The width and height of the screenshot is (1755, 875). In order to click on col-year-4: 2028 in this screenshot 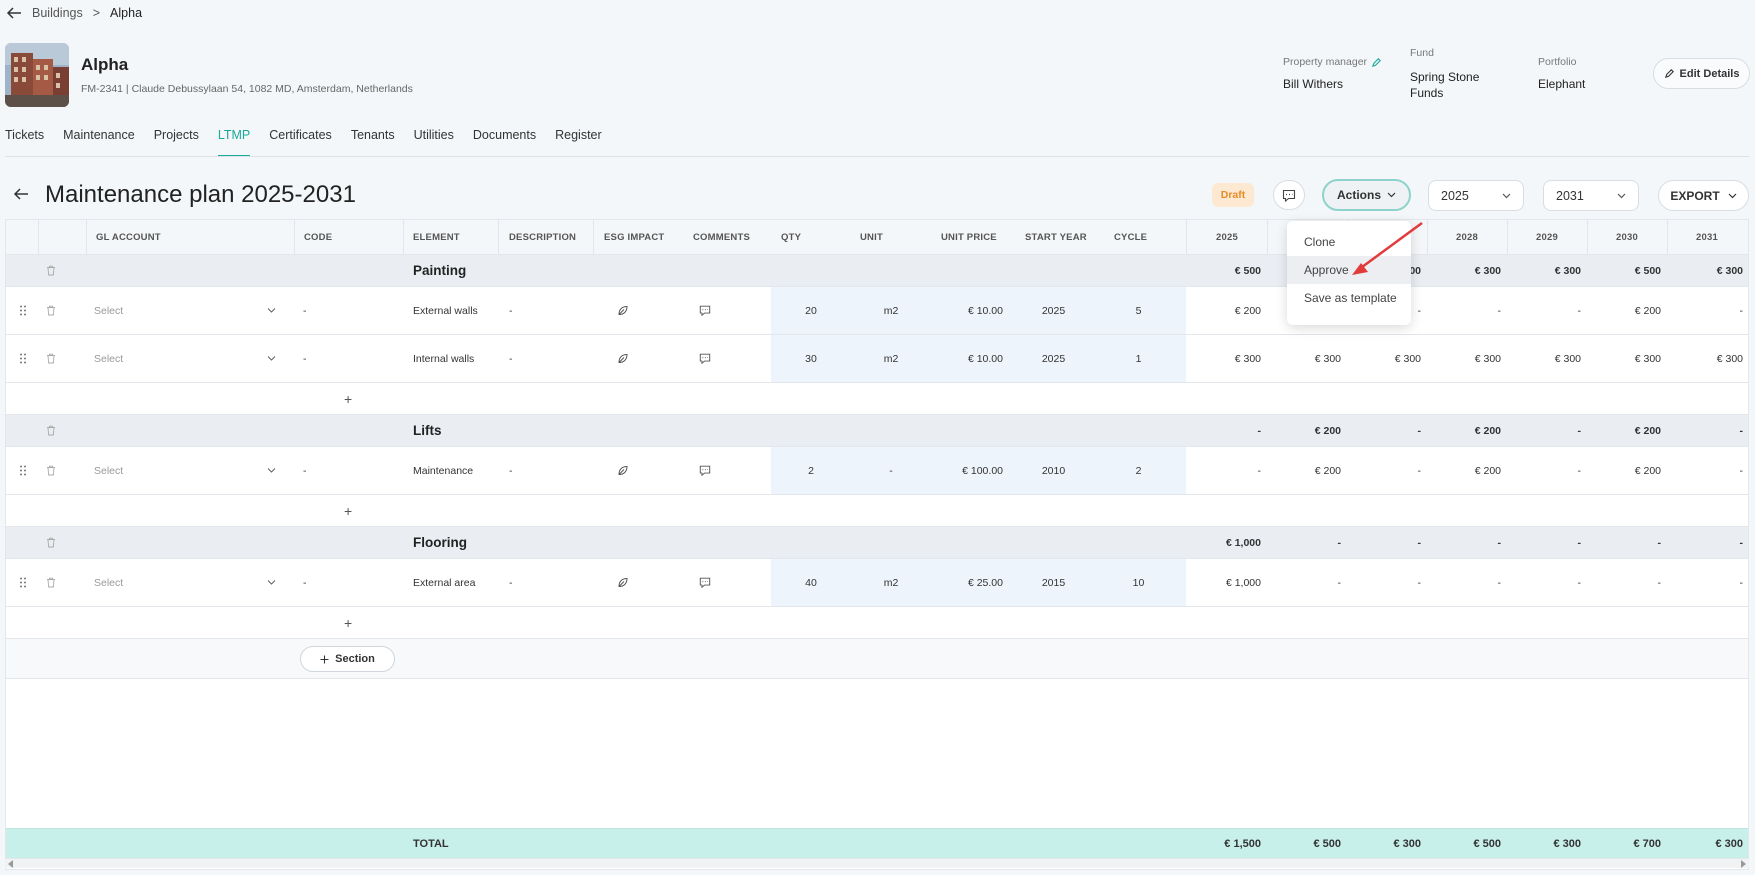, I will do `click(1467, 237)`.